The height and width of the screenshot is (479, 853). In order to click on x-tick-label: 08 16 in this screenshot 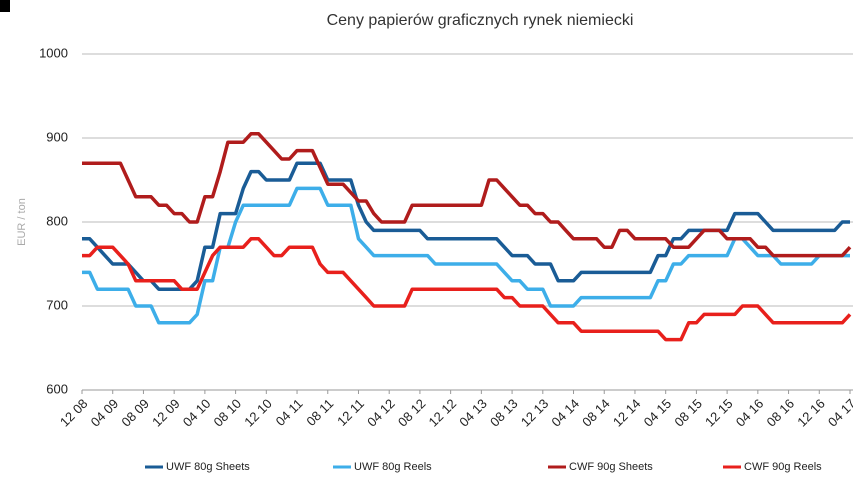, I will do `click(780, 413)`.